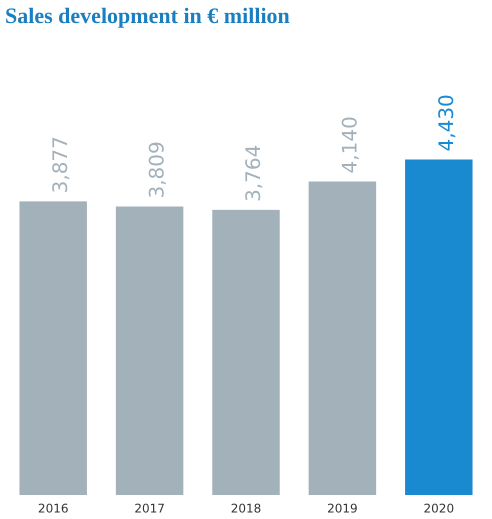  I want to click on x-tick-label: 2018, so click(246, 509).